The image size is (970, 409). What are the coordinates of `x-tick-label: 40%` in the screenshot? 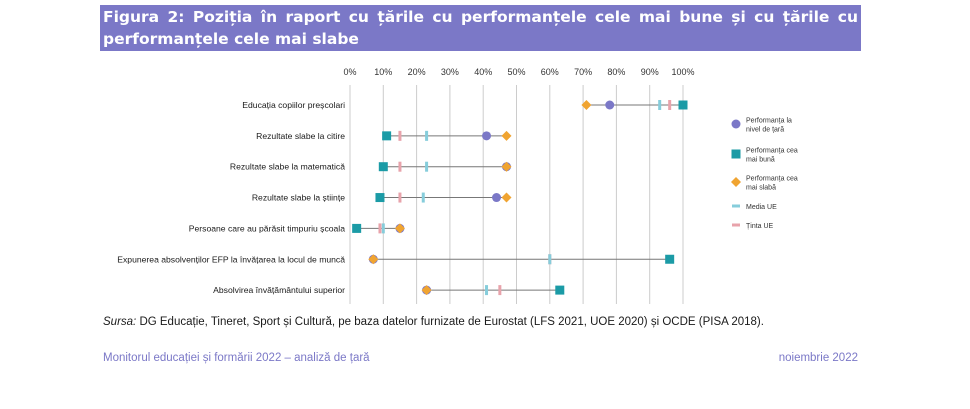 It's located at (483, 72).